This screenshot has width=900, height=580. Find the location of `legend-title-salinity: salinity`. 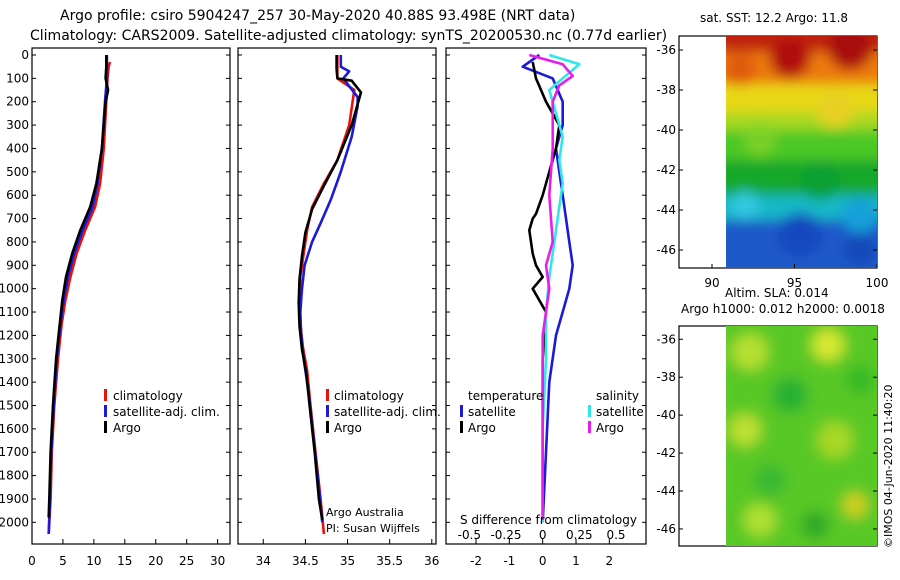

legend-title-salinity: salinity is located at coordinates (617, 396).